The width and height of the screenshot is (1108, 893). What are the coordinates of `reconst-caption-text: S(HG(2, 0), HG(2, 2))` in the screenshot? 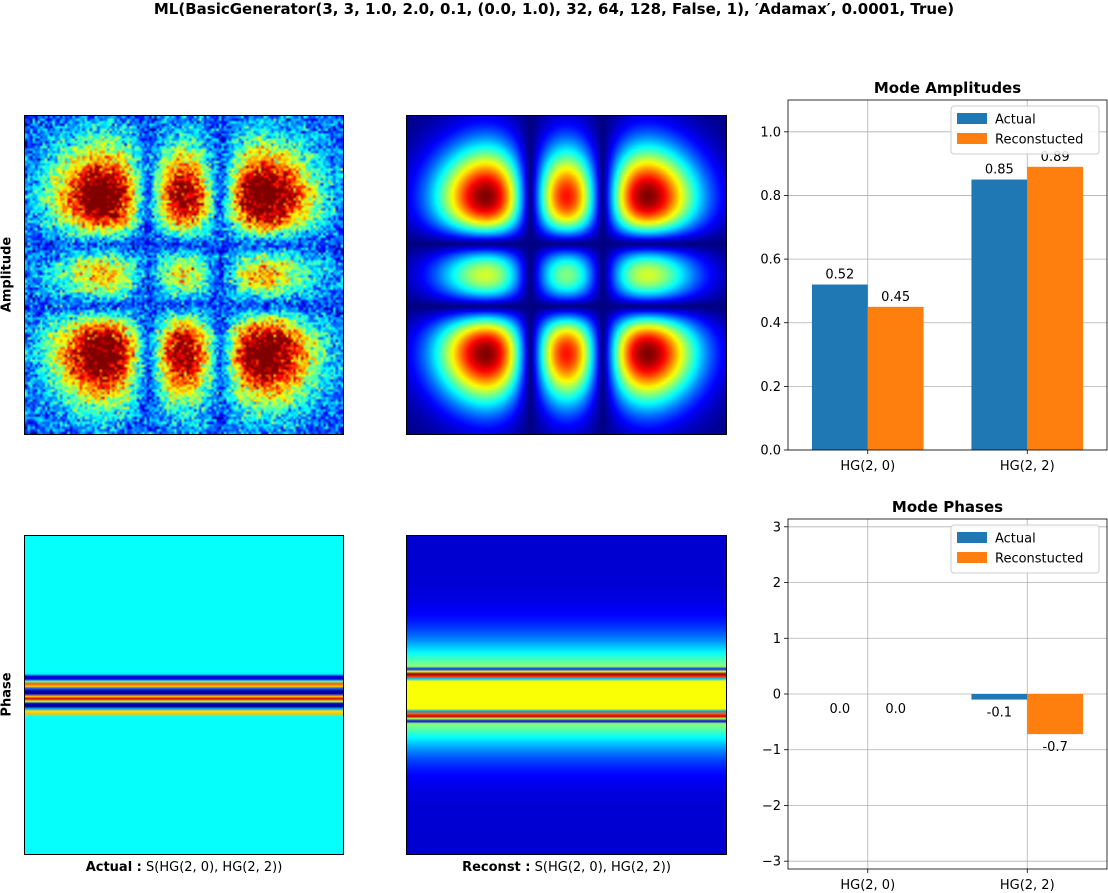 It's located at (602, 867).